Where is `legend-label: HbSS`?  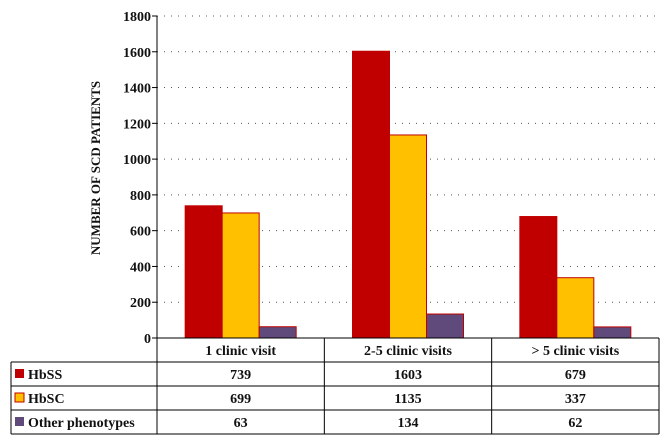 legend-label: HbSS is located at coordinates (45, 375).